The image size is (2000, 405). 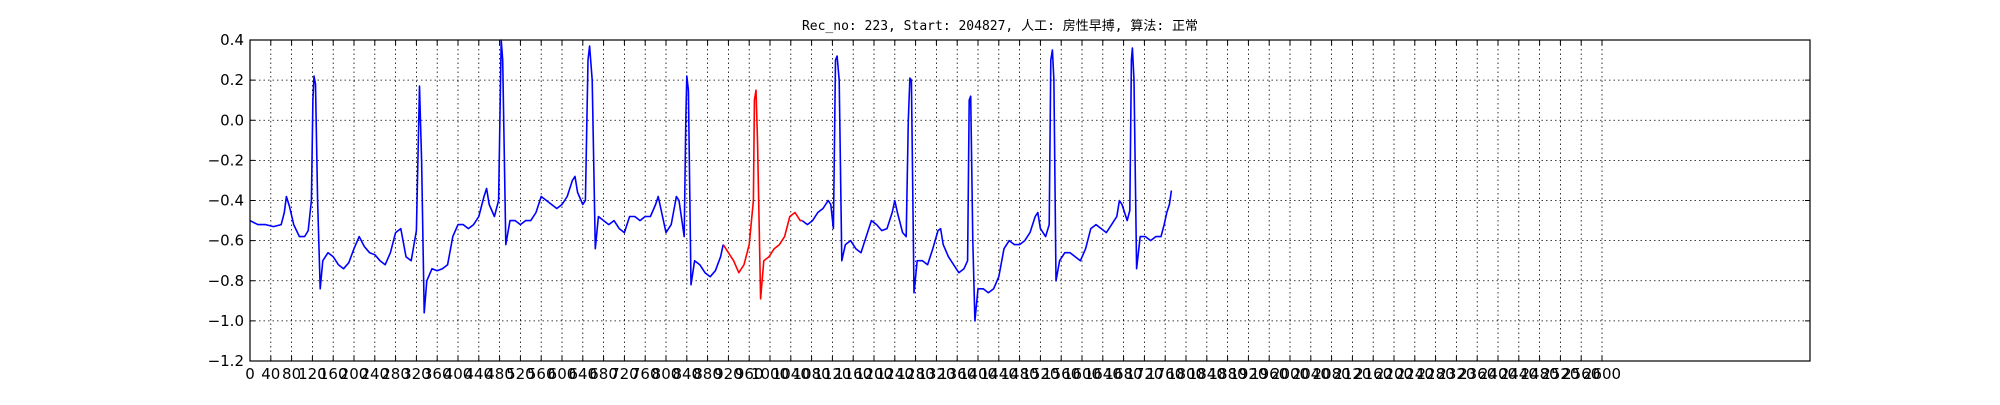 I want to click on x-tick-label: 1880, so click(x=1228, y=374).